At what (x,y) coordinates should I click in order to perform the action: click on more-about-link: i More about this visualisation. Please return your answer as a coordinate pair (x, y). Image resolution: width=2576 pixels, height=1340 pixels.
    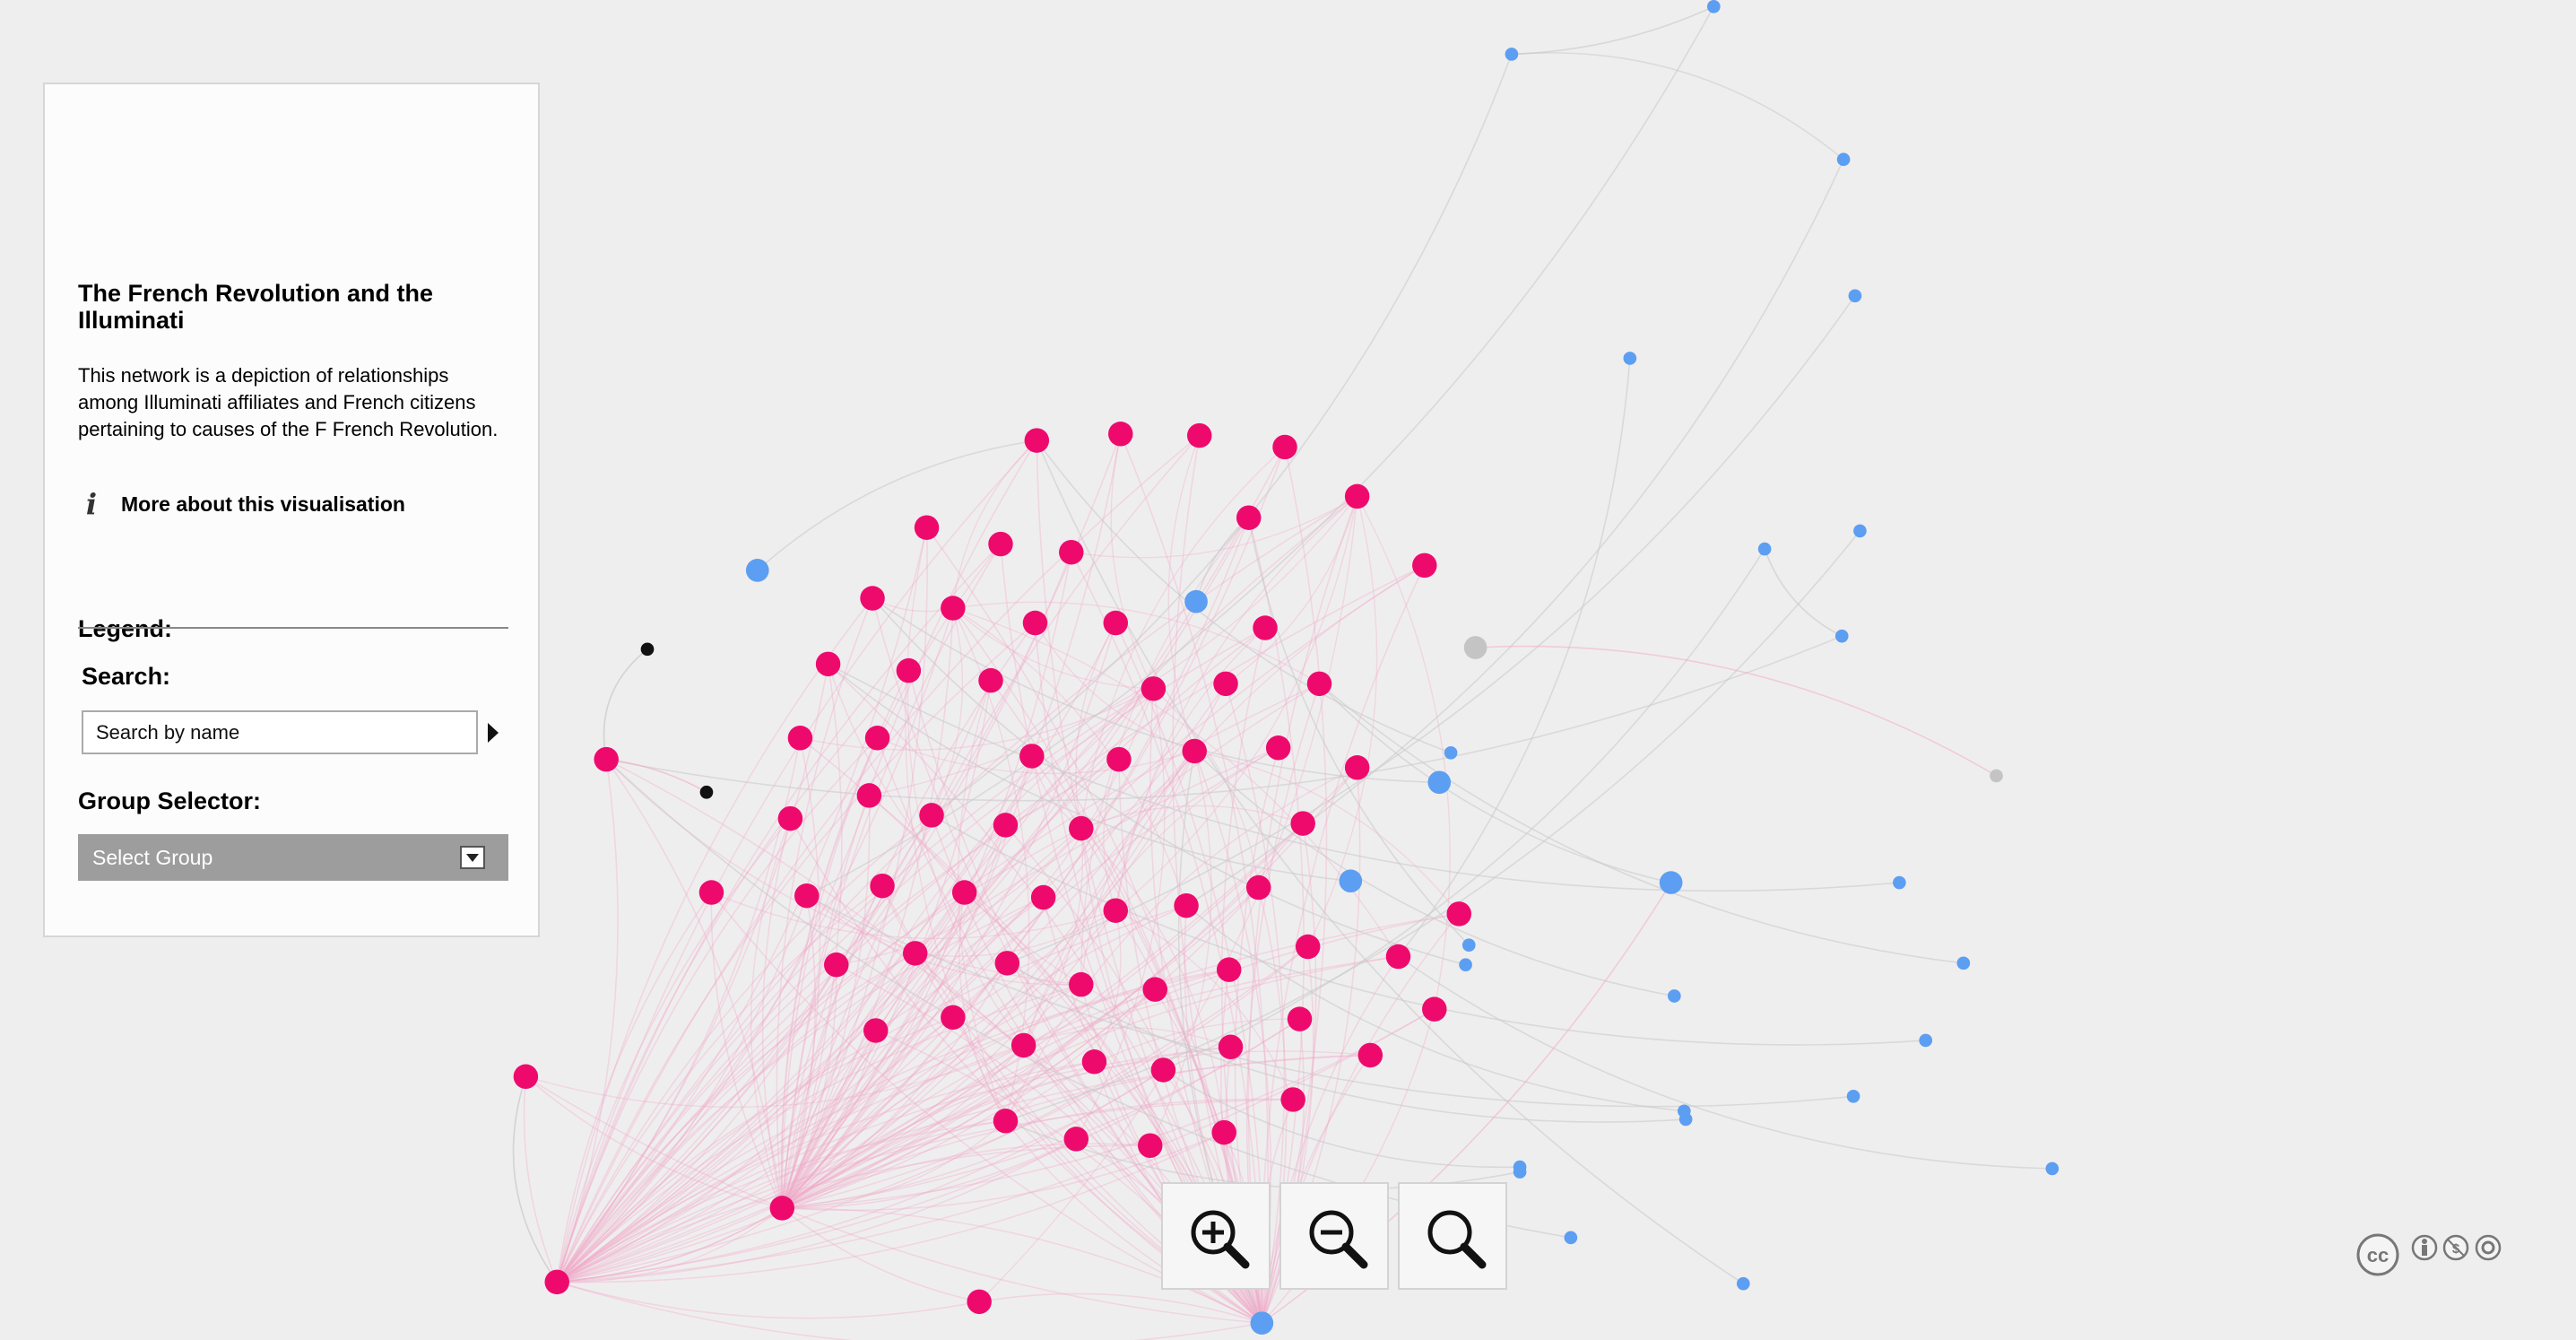
    Looking at the image, I should click on (241, 504).